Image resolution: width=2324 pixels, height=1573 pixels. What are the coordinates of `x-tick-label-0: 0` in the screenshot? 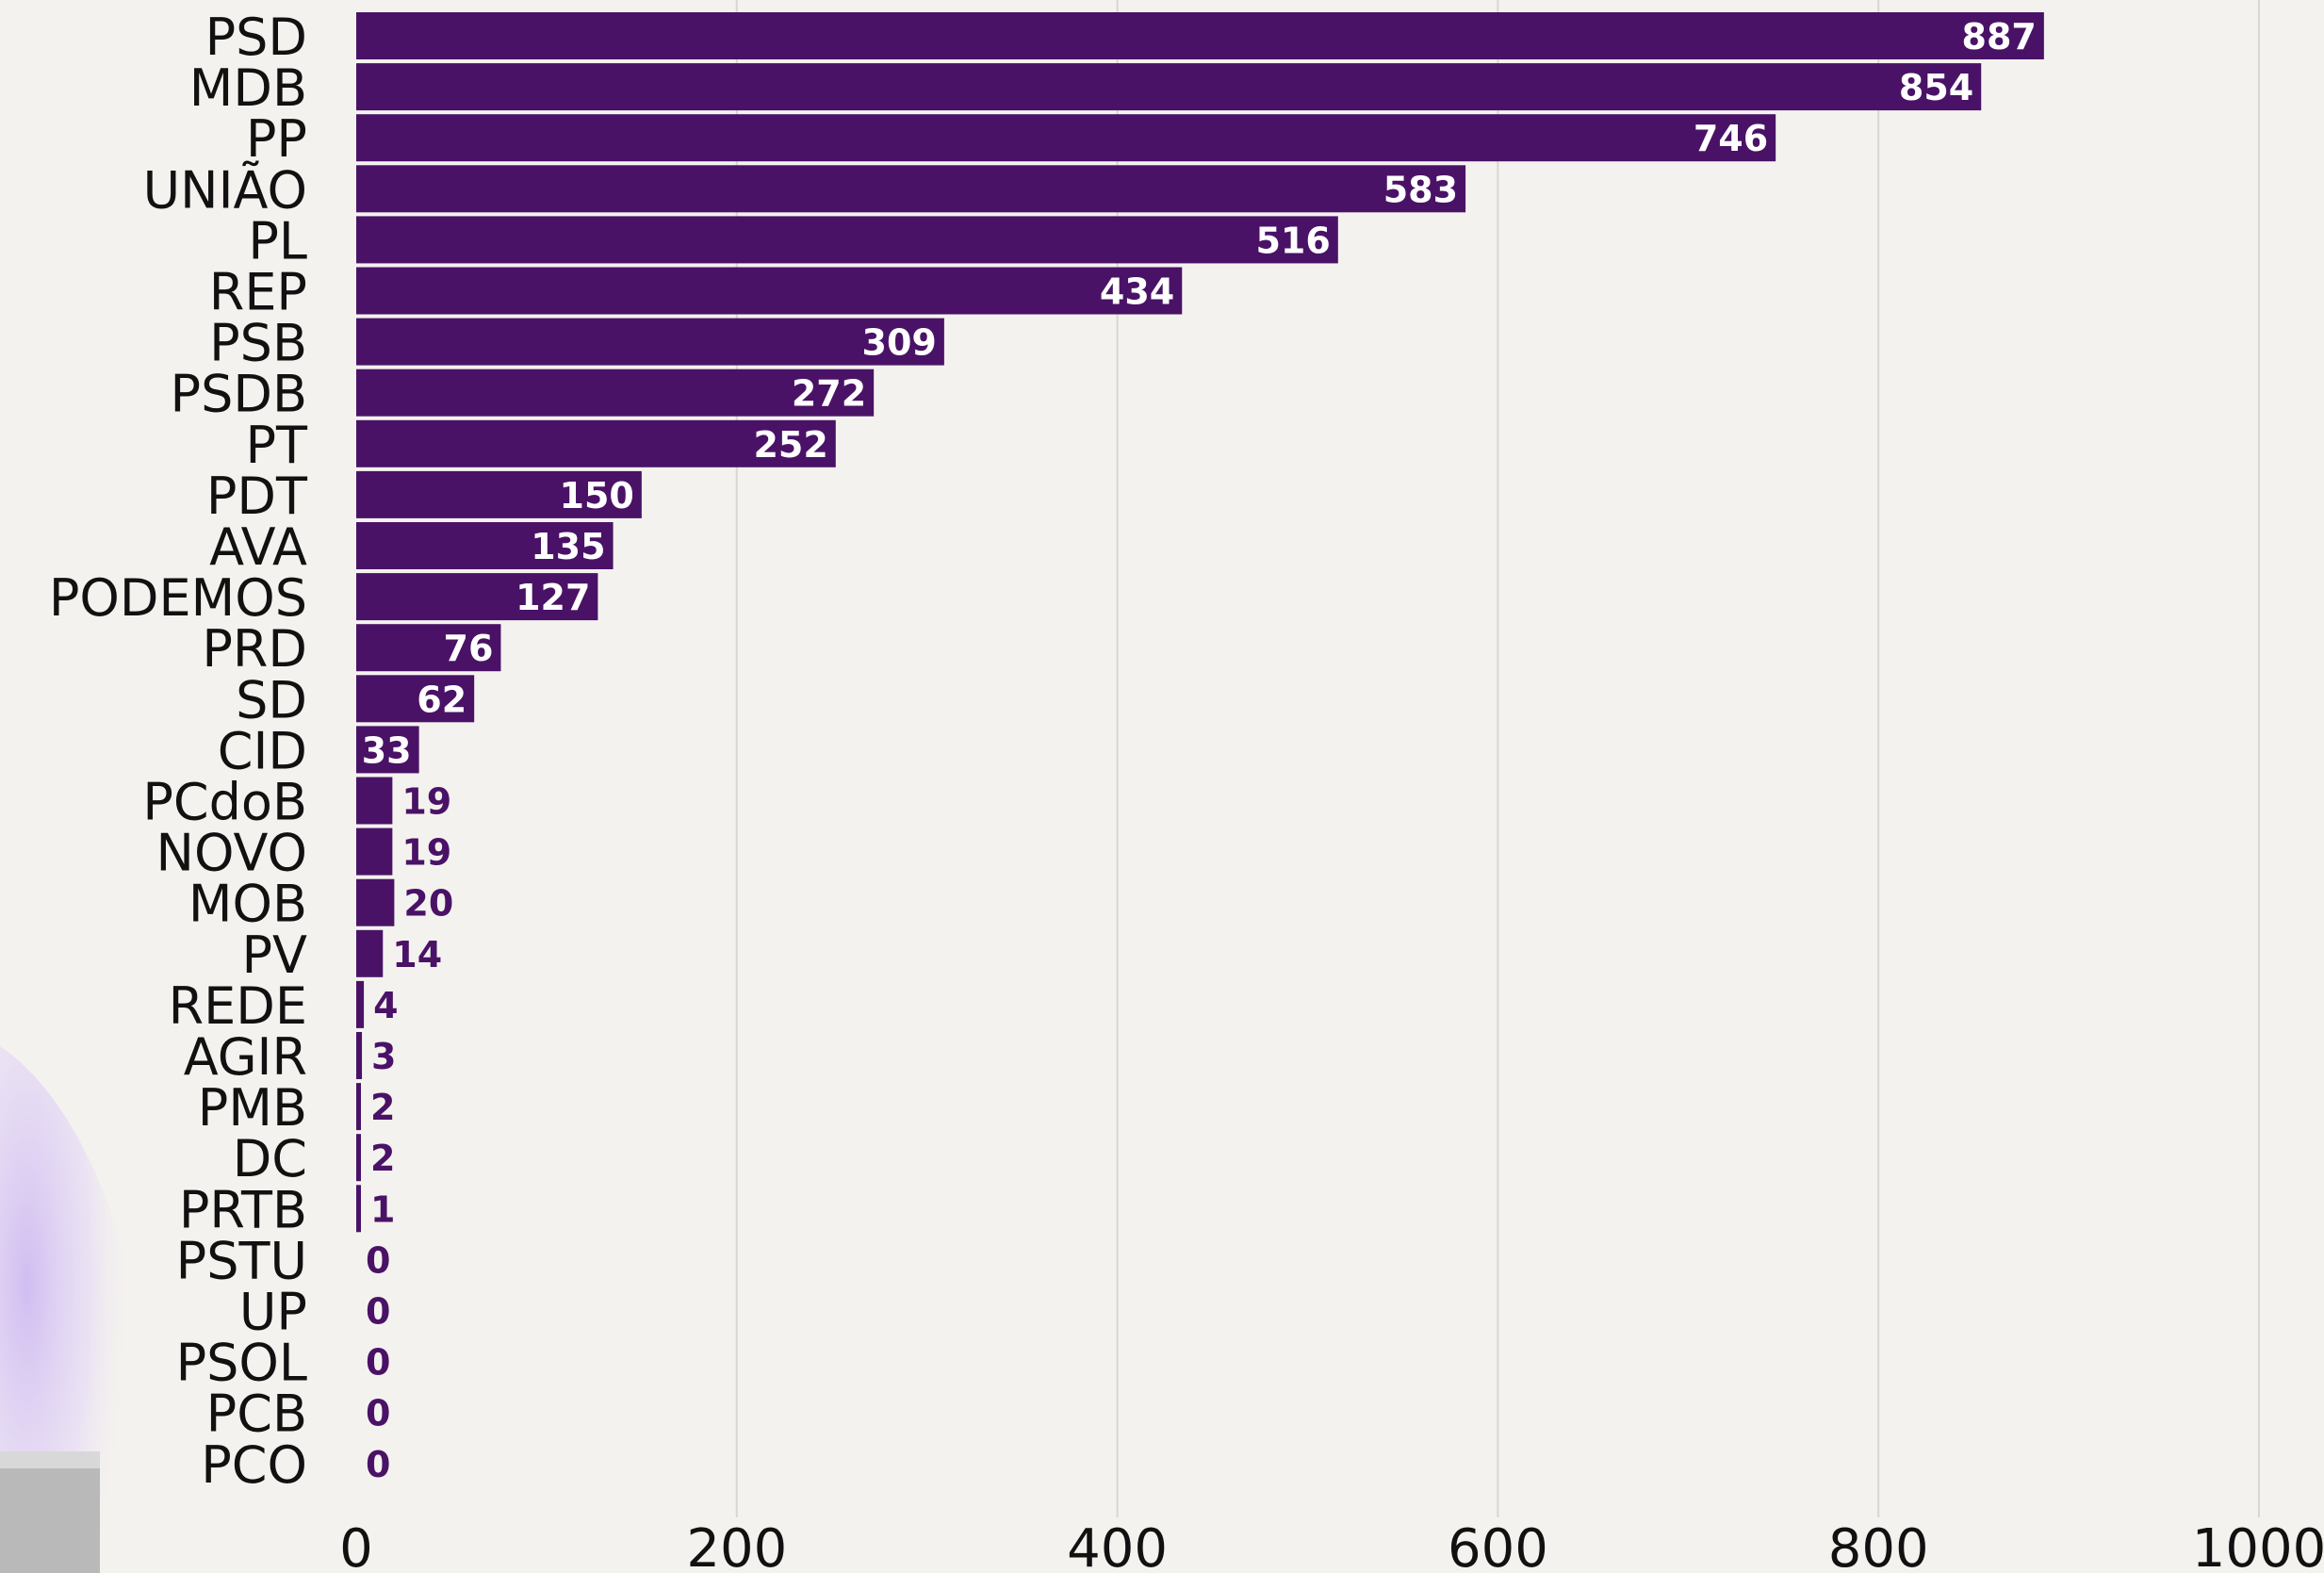 It's located at (356, 1545).